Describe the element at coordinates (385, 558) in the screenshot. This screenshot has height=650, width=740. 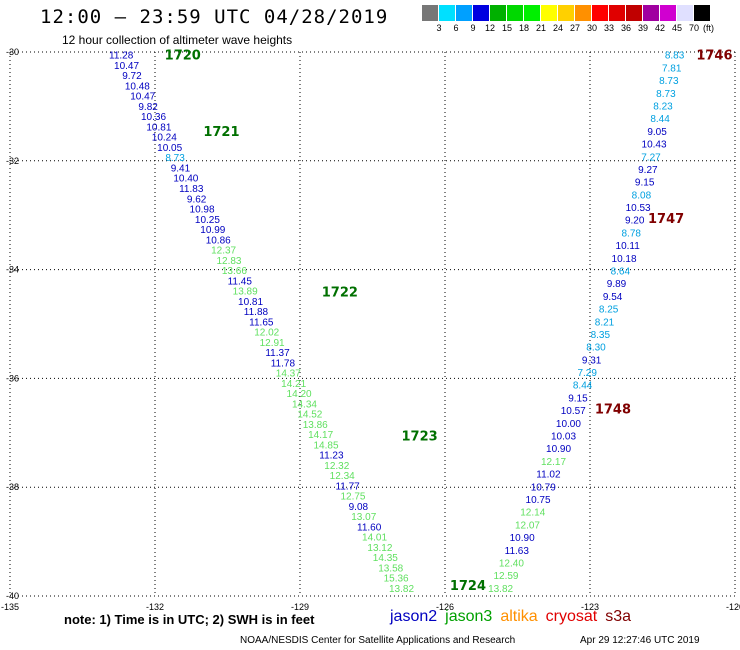
I see `swh-value-west: 14.35` at that location.